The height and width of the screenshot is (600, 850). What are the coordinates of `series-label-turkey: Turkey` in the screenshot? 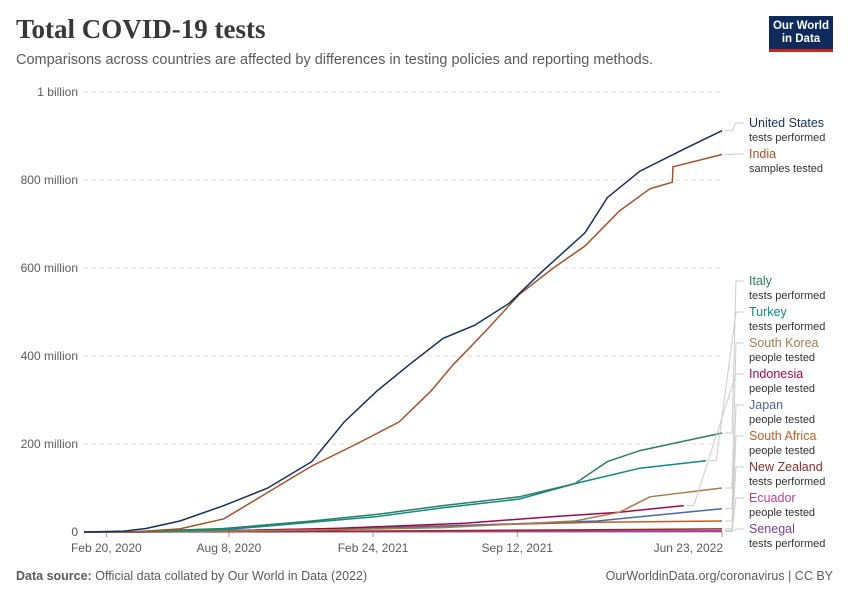 It's located at (768, 312).